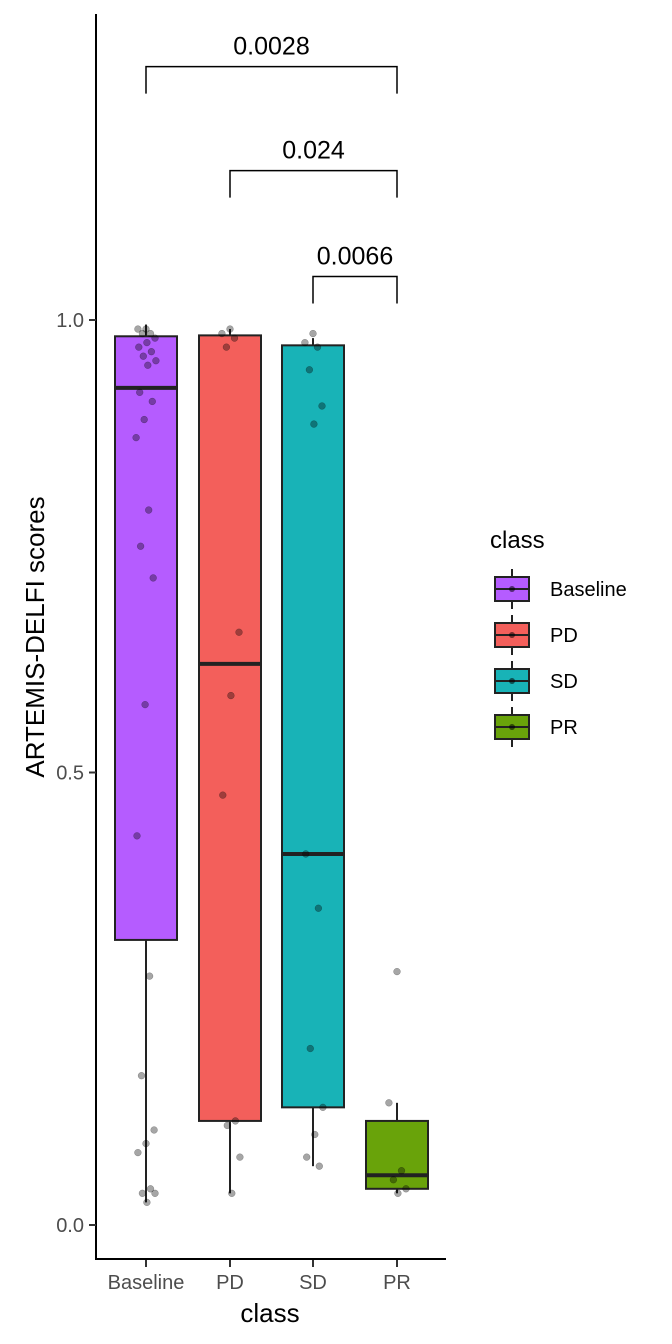 This screenshot has width=672, height=1344. I want to click on y-axis-ticks: 0.0 0.5 1.0, so click(76, 773).